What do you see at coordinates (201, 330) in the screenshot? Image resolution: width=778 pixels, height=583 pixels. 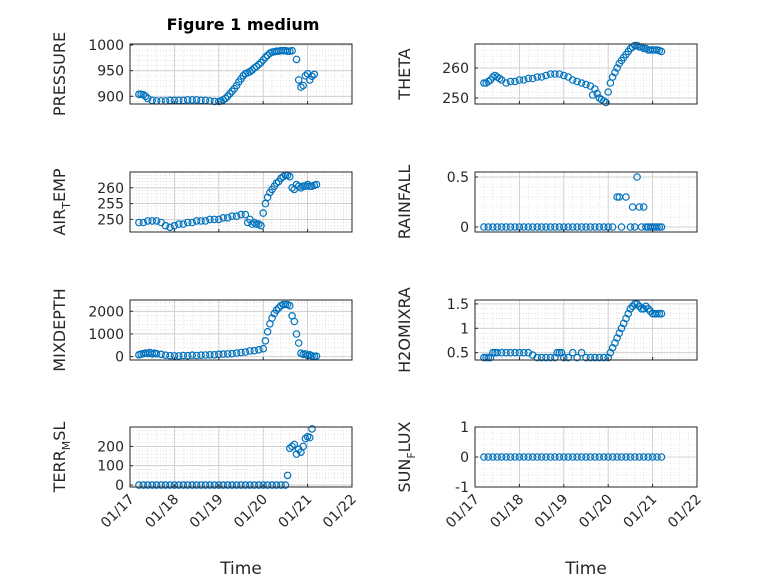 I see `subplot-mixdepth: 0 1000 2000 MIXDEPTH` at bounding box center [201, 330].